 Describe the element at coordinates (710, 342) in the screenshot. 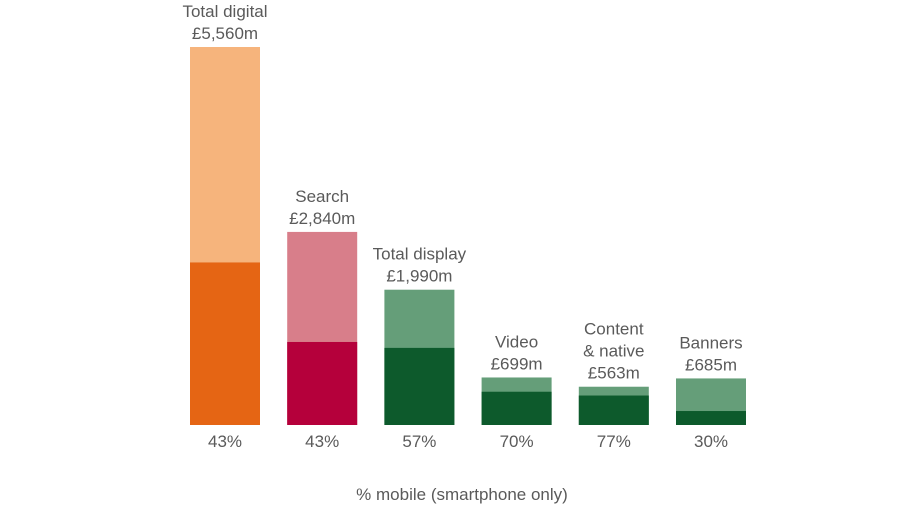

I see `category-label-banners-line-1: Banners` at that location.